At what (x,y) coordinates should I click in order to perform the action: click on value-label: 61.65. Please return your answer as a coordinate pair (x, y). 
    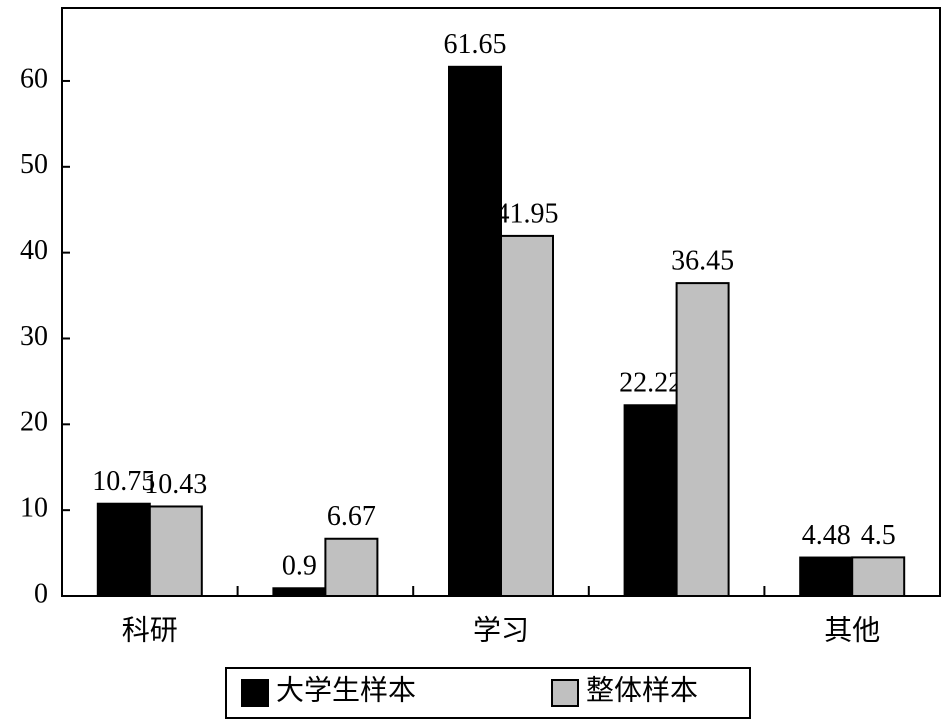
    Looking at the image, I should click on (475, 44).